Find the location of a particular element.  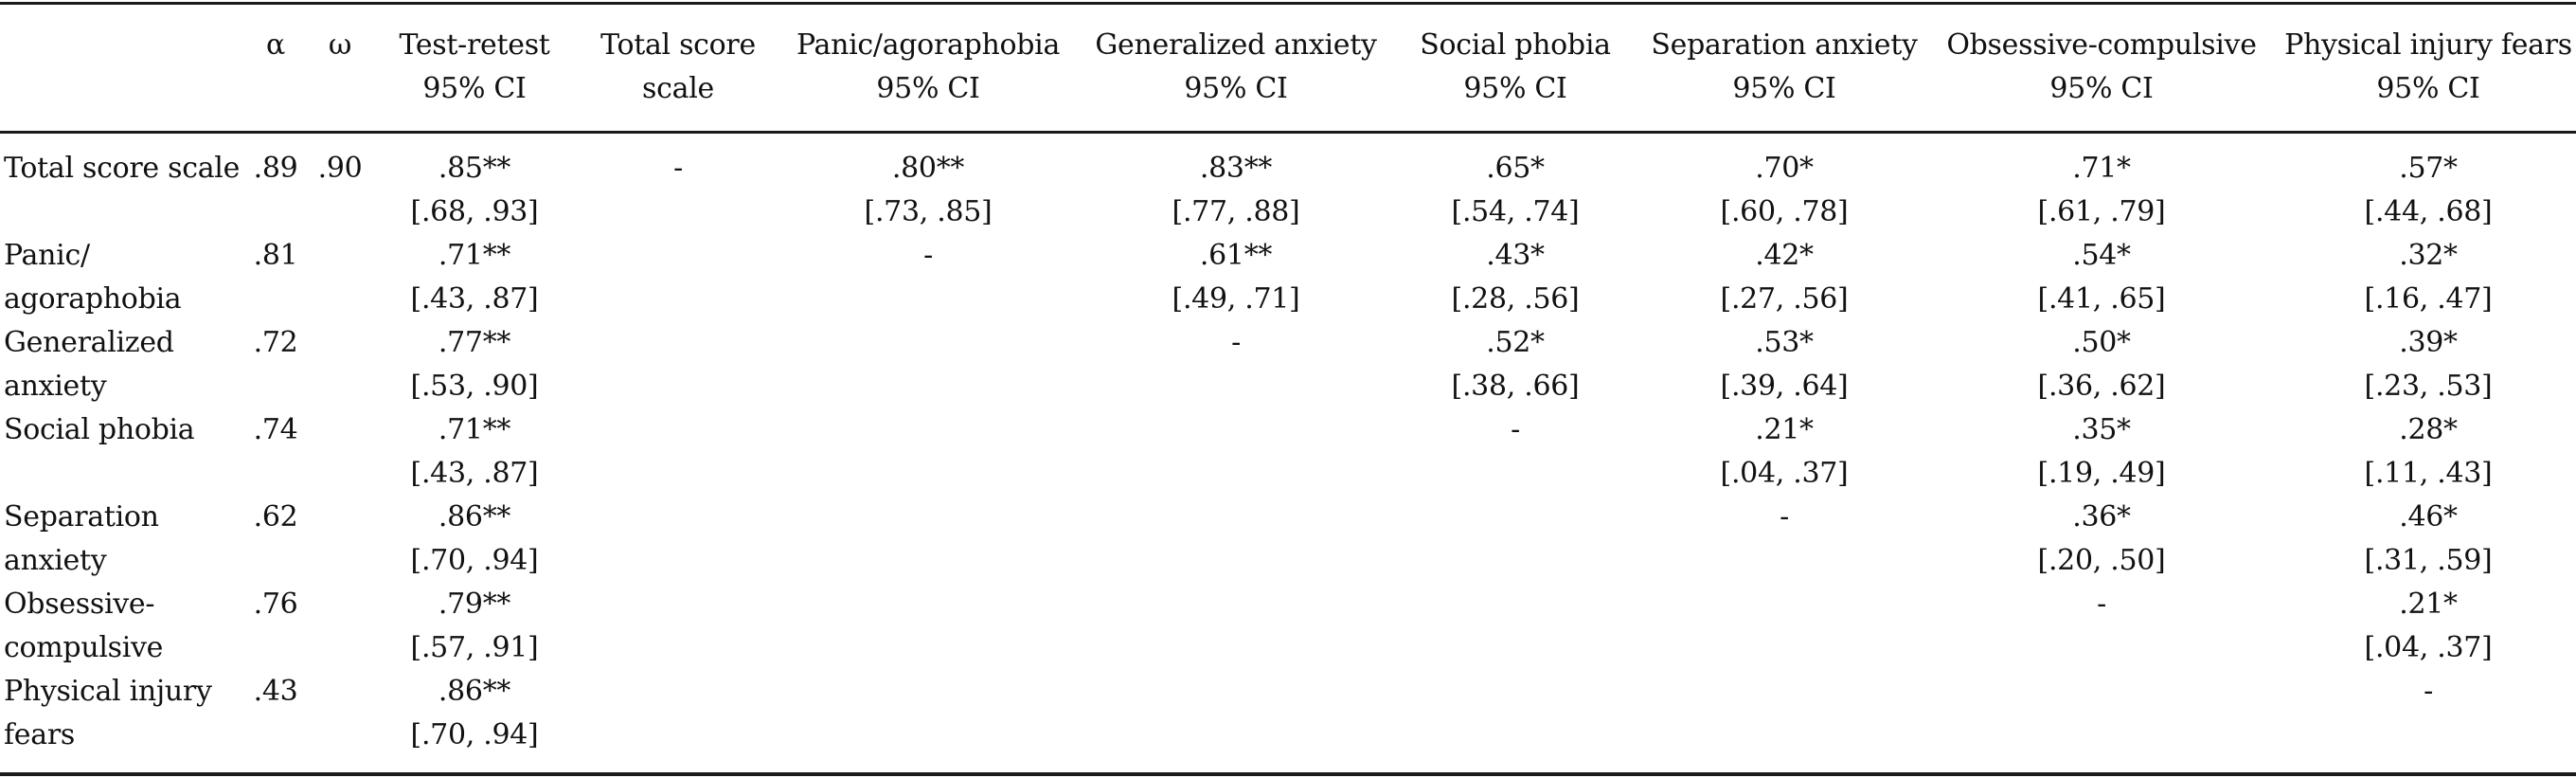

column-header-separation: Separation anxiety 95% CI is located at coordinates (1784, 67).